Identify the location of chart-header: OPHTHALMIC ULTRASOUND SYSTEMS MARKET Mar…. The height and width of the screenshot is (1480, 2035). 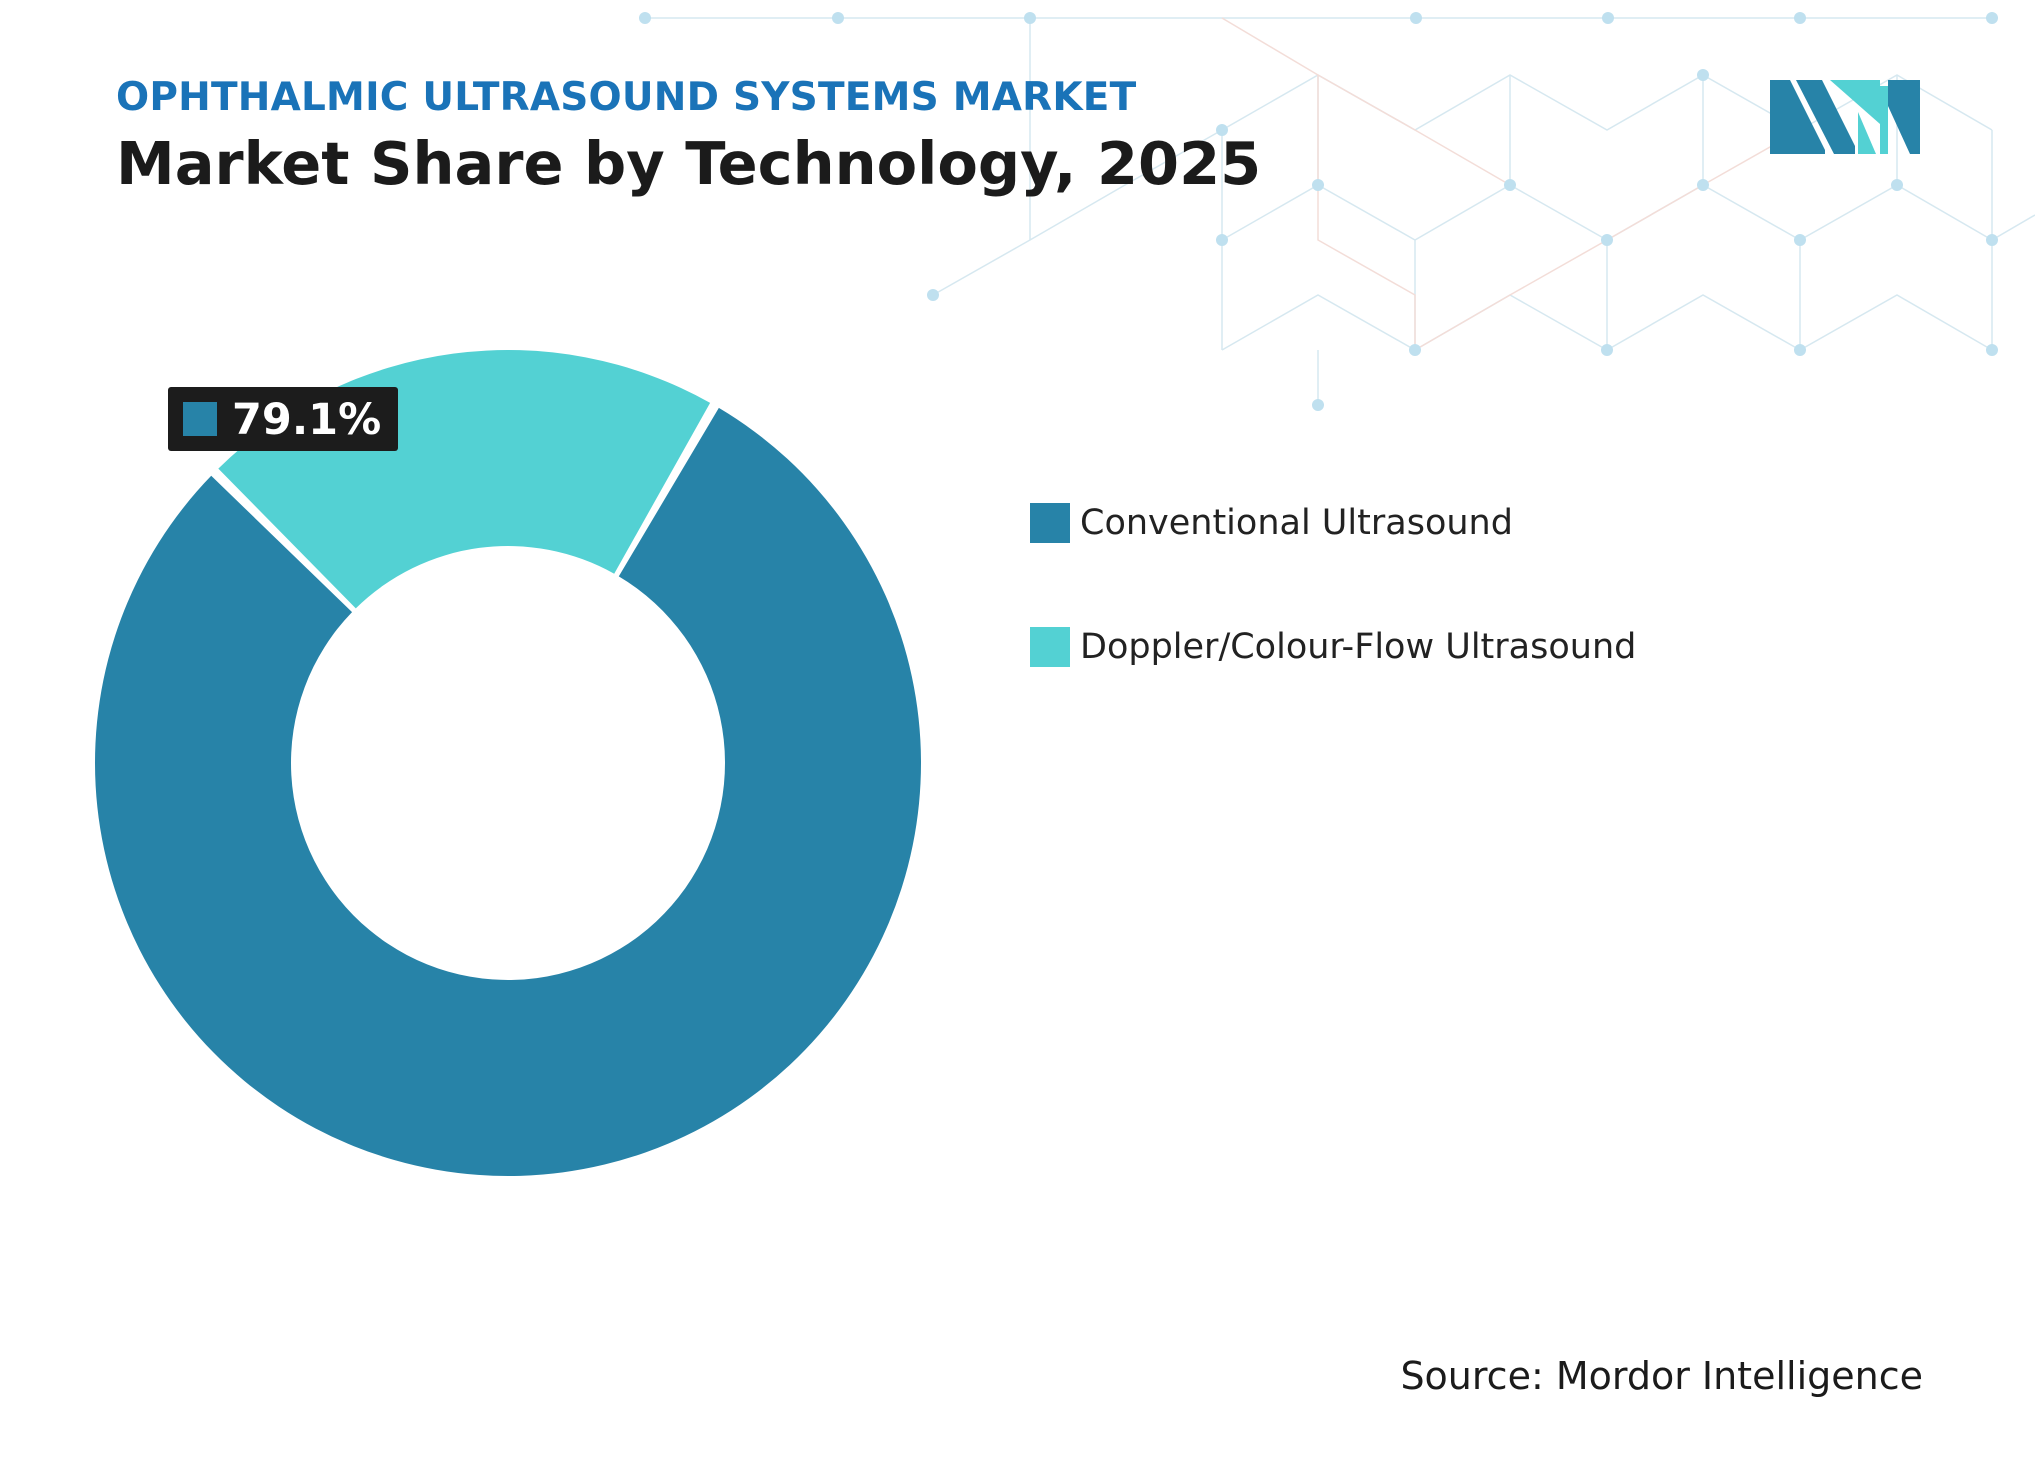
(716, 138).